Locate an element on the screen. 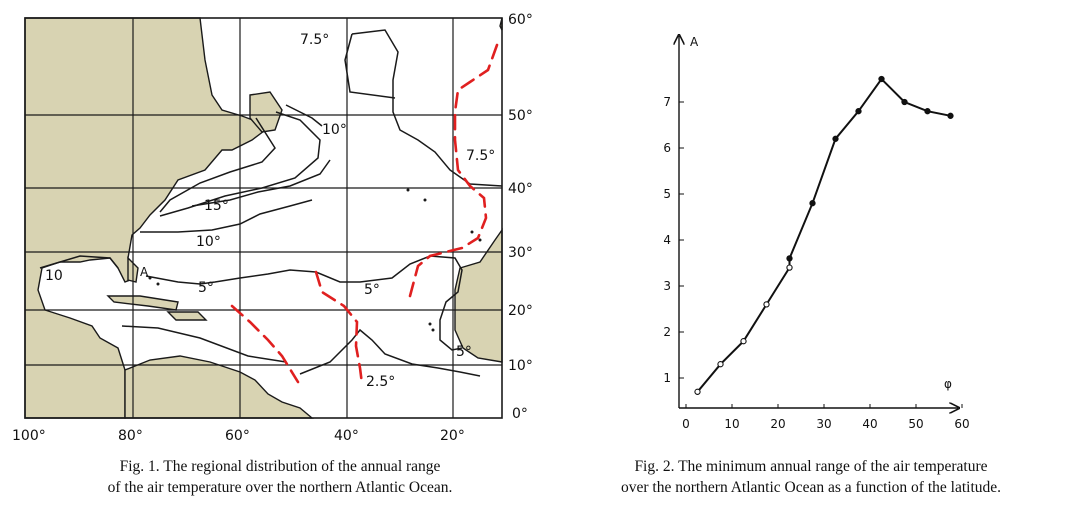  latitude-labels: 60° 50° 40° 30° 20° 10° 0° is located at coordinates (520, 217).